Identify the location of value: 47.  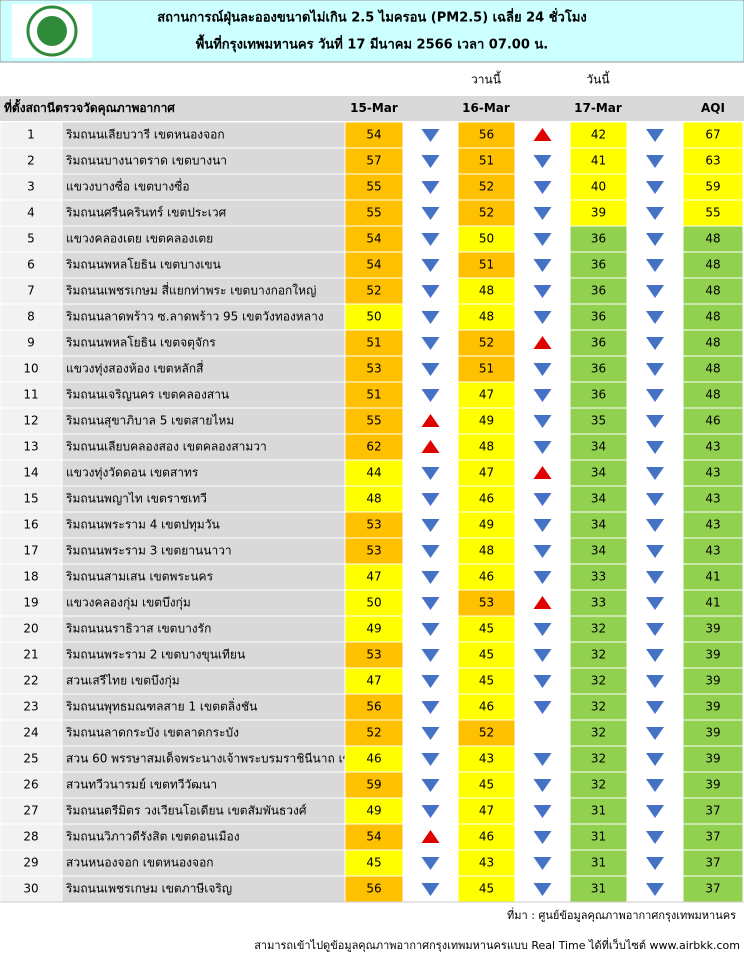
(373, 577).